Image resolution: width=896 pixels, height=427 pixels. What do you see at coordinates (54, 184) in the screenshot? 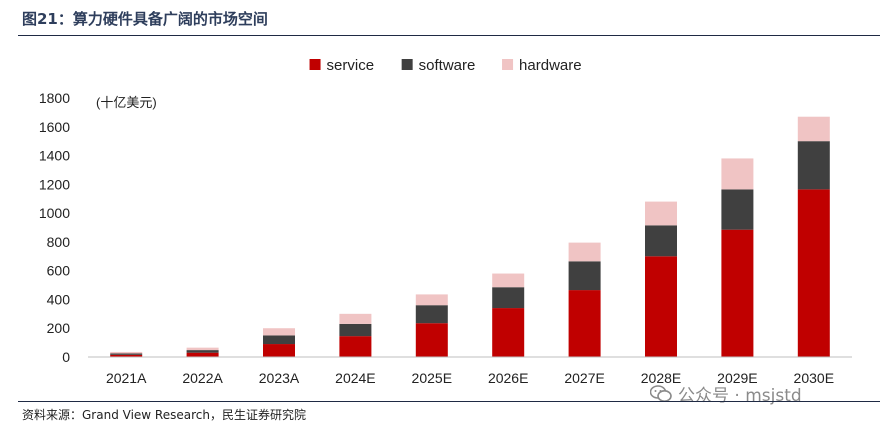
I see `y-tick-label: 1200` at bounding box center [54, 184].